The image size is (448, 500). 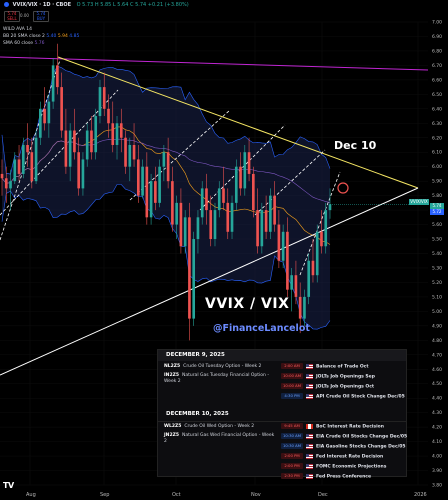 I want to click on futures-event: NL2Z5 Crude Oil Tuesday Option - Week 2, so click(x=220, y=367).